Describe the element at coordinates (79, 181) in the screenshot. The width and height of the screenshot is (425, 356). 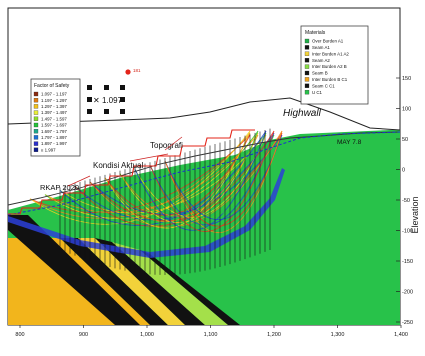
I see `rkap-leader` at that location.